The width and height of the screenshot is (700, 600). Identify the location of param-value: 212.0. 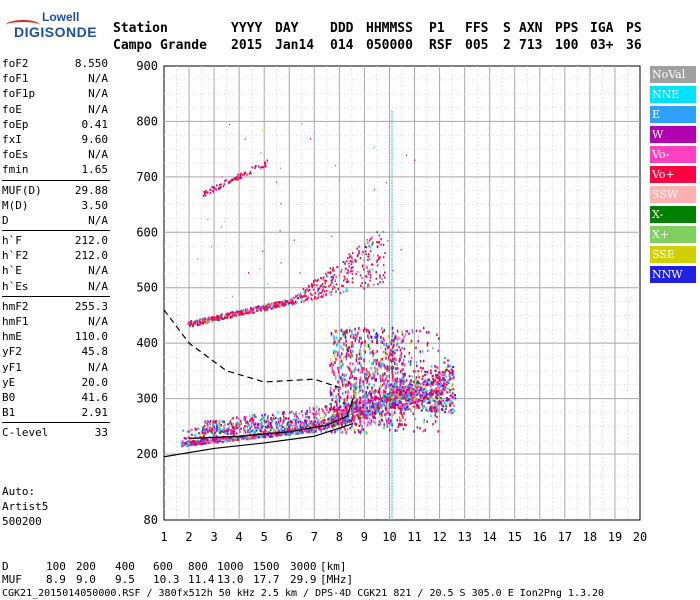
(91, 256).